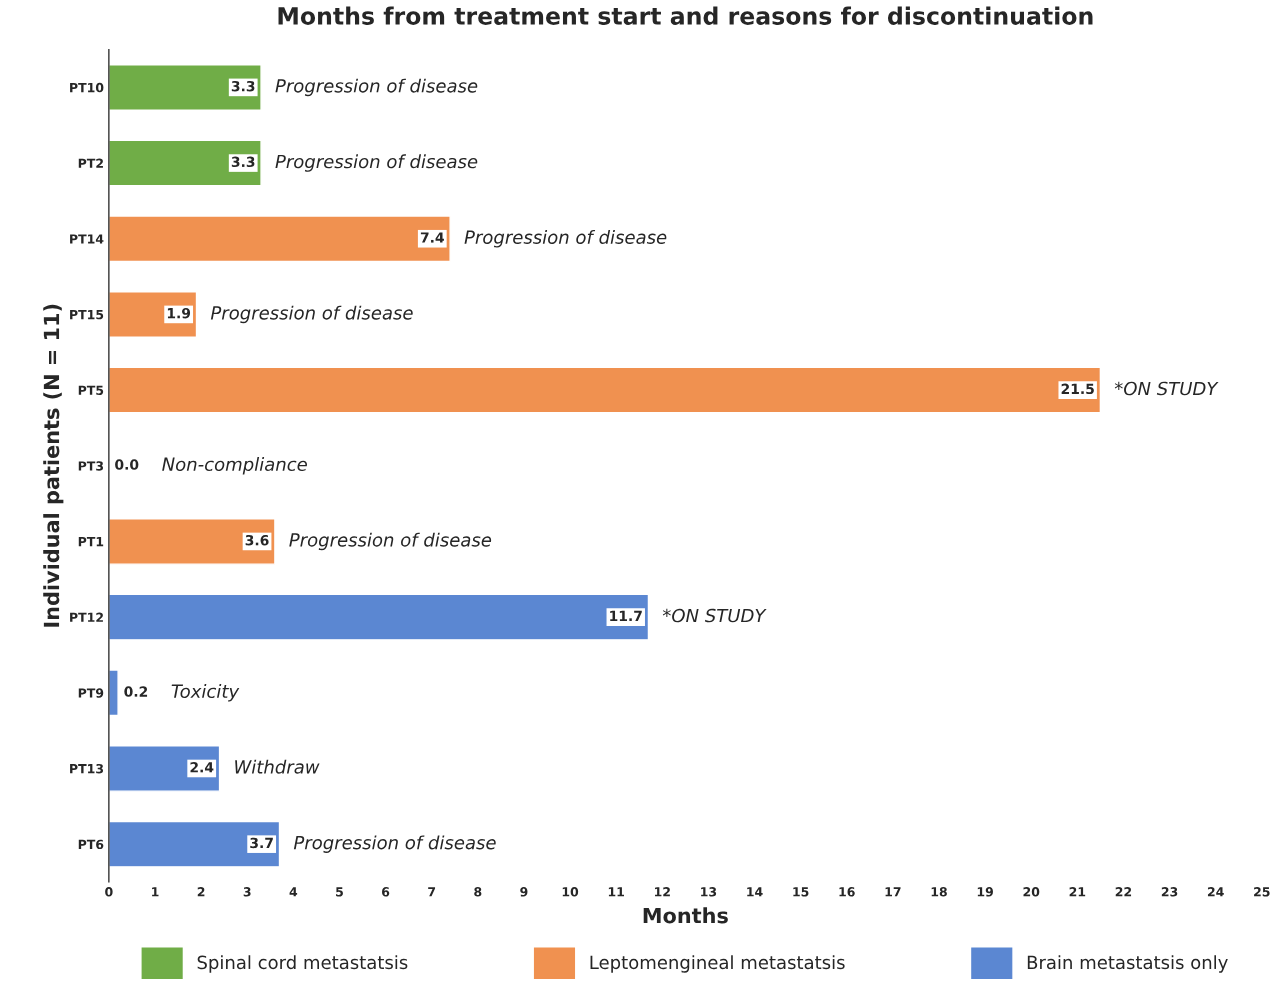 The height and width of the screenshot is (991, 1281). Describe the element at coordinates (1031, 892) in the screenshot. I see `x-tick-label: 20` at that location.